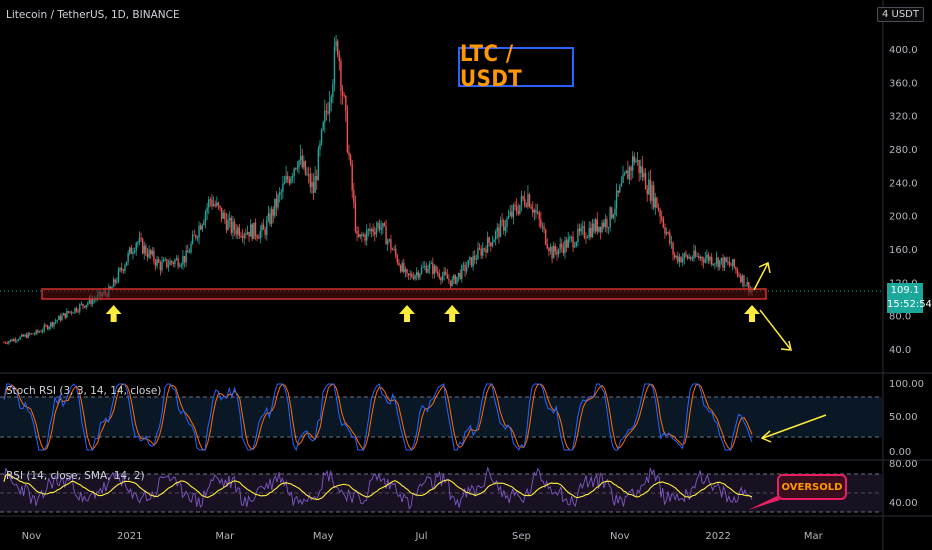  Describe the element at coordinates (516, 67) in the screenshot. I see `annotation-title-box: LTC / USDT` at that location.